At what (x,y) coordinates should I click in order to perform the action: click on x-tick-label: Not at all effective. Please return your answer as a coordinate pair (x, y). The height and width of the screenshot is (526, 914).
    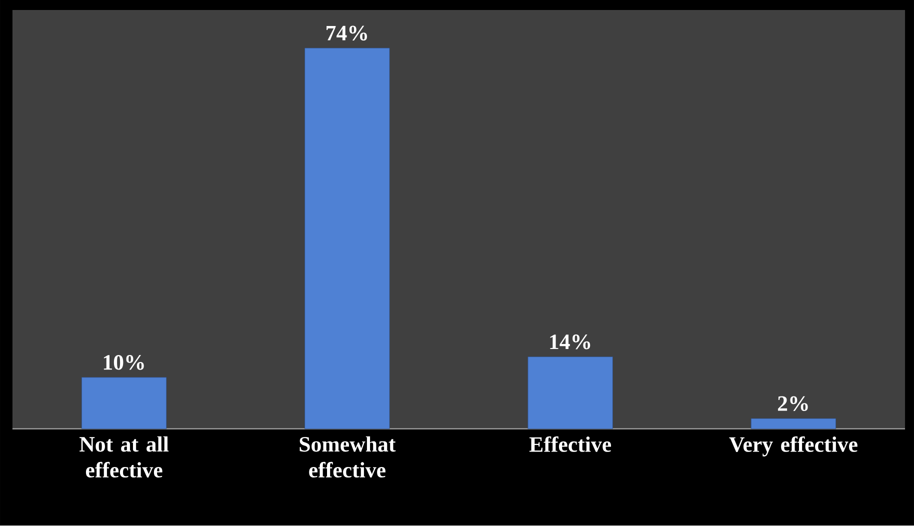
    Looking at the image, I should click on (124, 457).